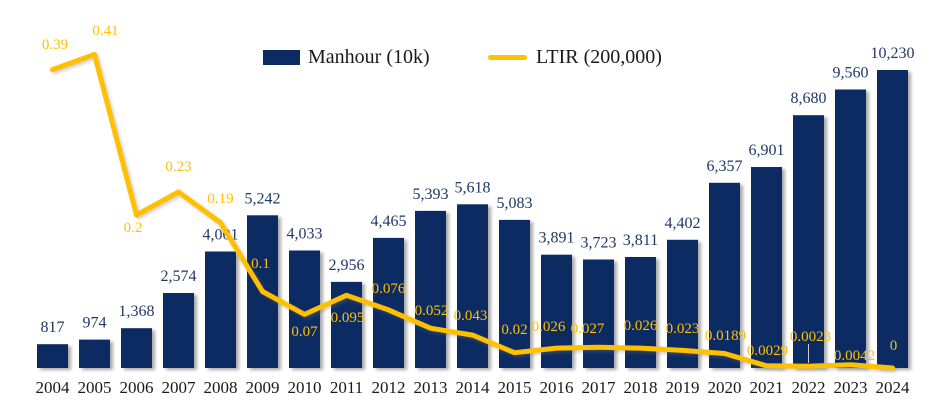 The width and height of the screenshot is (929, 415). Describe the element at coordinates (389, 387) in the screenshot. I see `x-axis-label: 2012` at that location.